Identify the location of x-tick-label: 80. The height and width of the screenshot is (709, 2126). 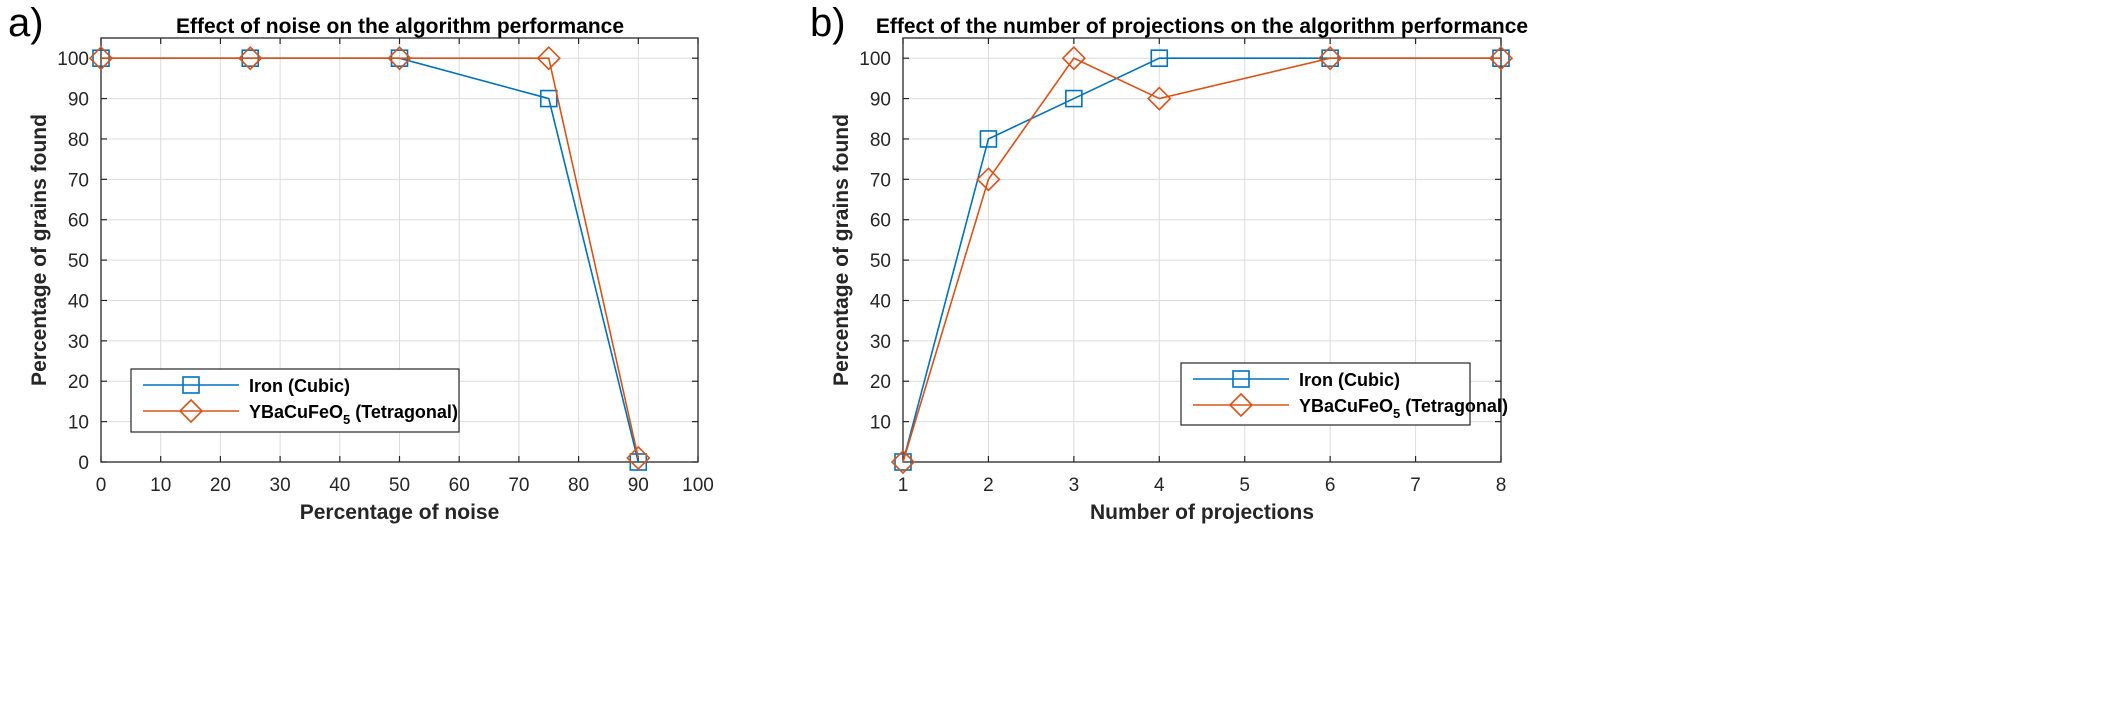
(578, 485).